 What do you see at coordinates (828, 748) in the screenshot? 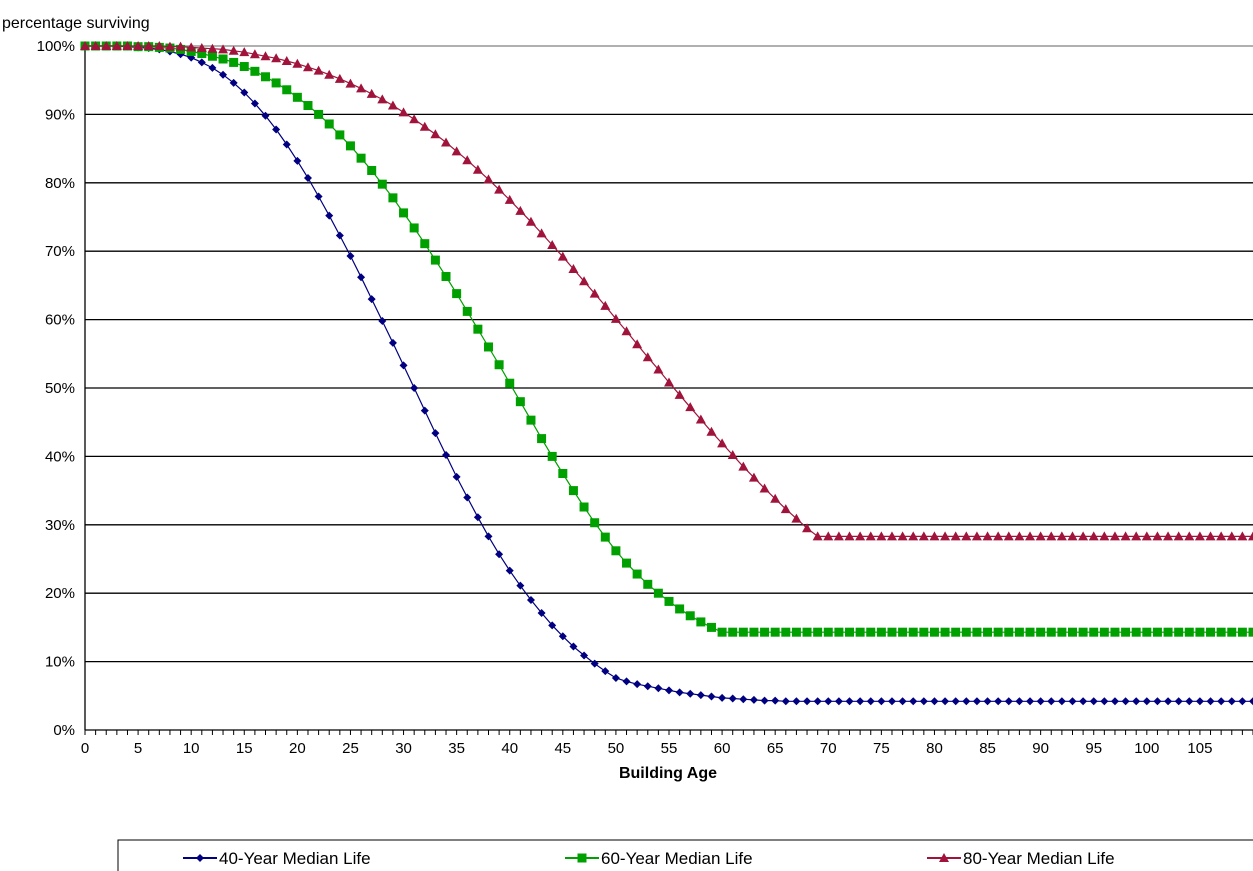
I see `x-tick-label: 70` at bounding box center [828, 748].